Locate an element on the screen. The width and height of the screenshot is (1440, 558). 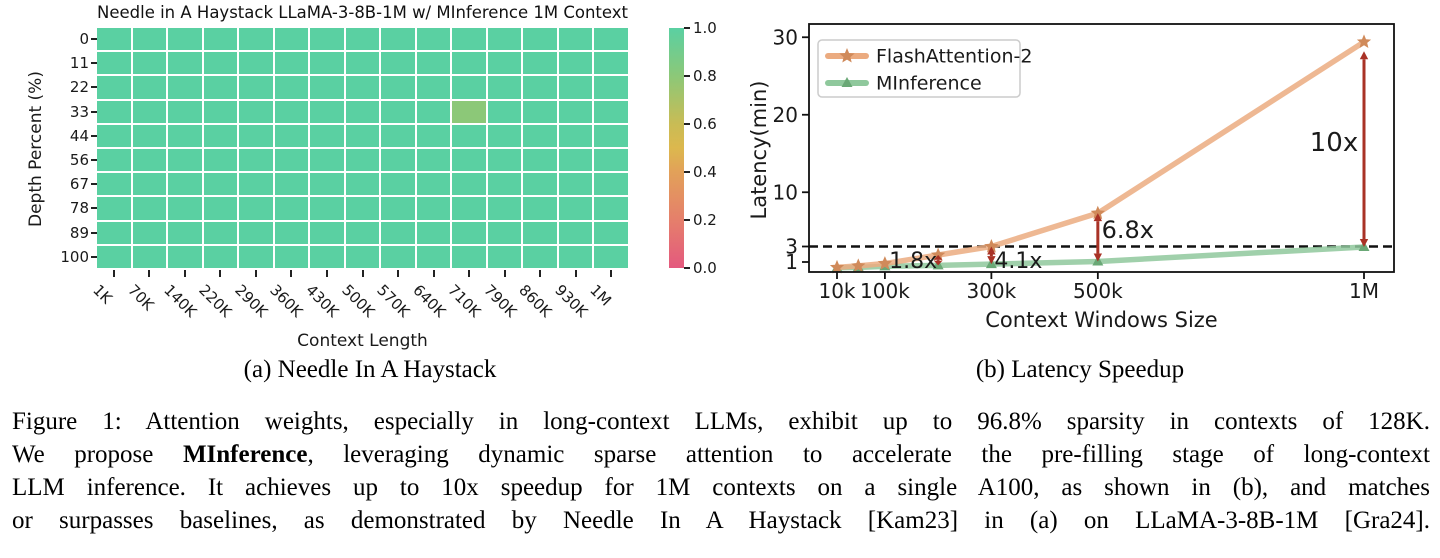
caption-text: We propose is located at coordinates (97, 454).